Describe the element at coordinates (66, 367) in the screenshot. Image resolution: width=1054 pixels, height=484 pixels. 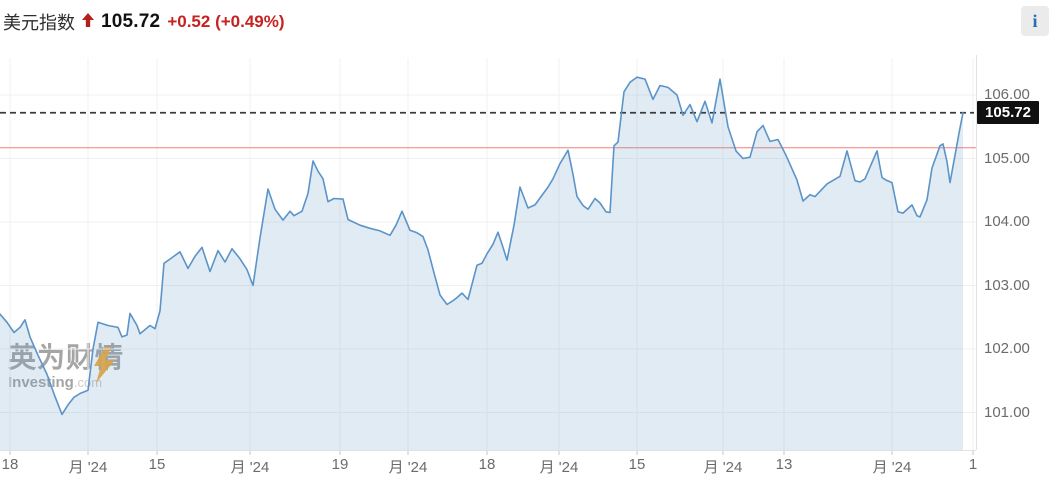
I see `watermark: 英为财情 Investing.com` at that location.